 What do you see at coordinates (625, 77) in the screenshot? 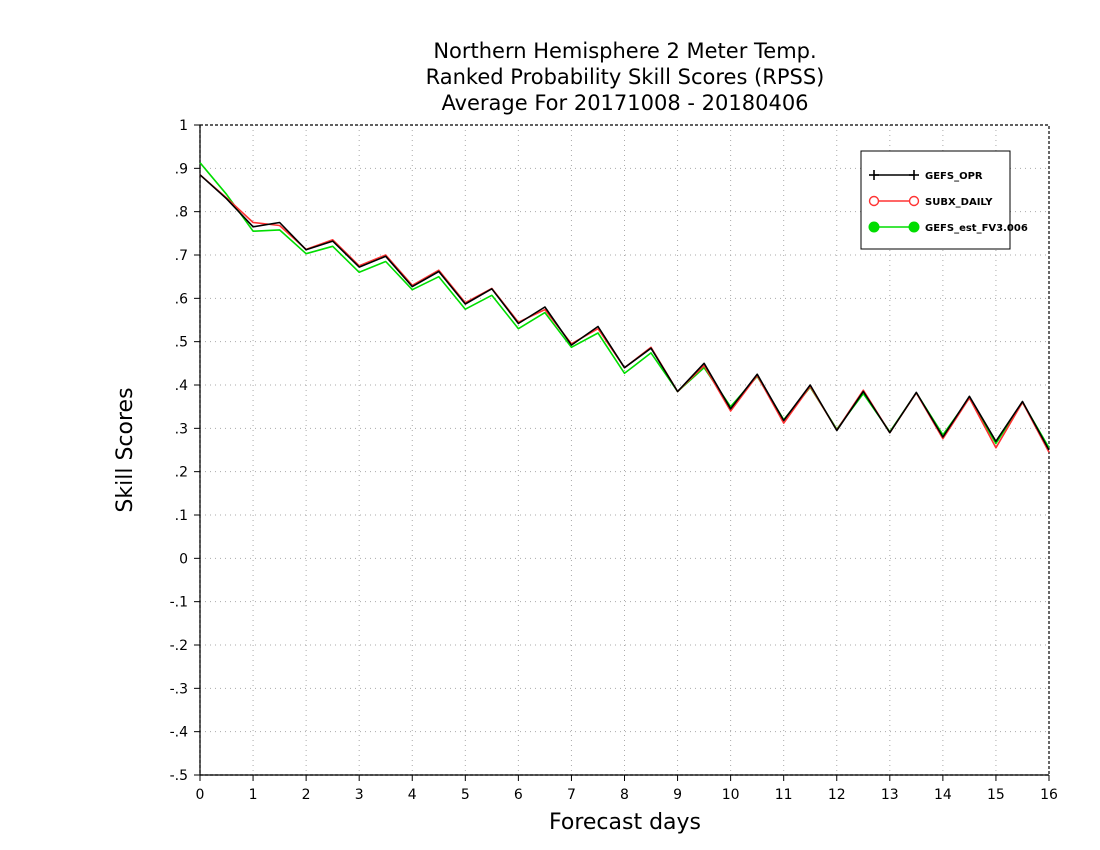
I see `chart-title-line-2: Ranked Probability Skill Scores (RPSS)` at bounding box center [625, 77].